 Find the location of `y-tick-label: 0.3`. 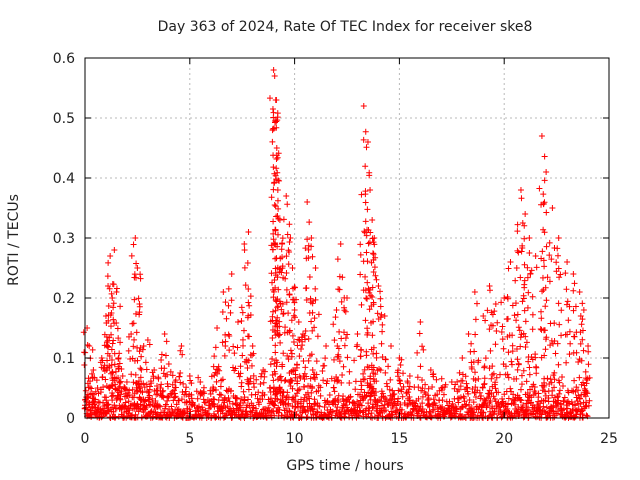

y-tick-label: 0.3 is located at coordinates (64, 239).